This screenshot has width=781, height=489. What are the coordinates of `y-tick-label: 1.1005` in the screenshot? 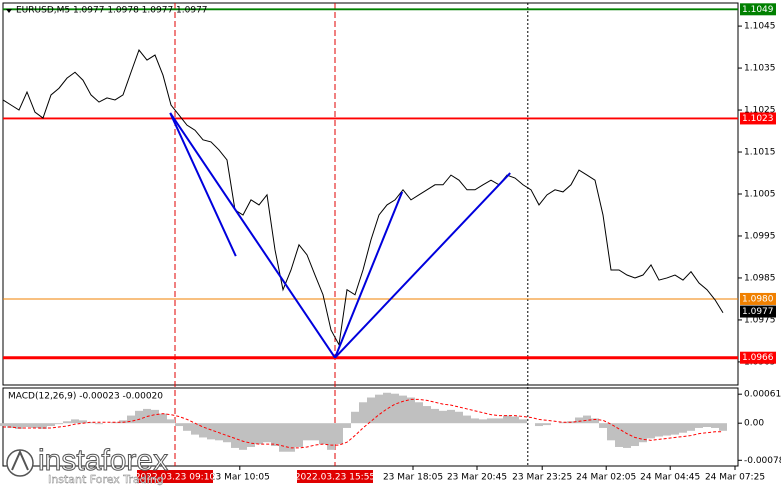 It's located at (760, 195).